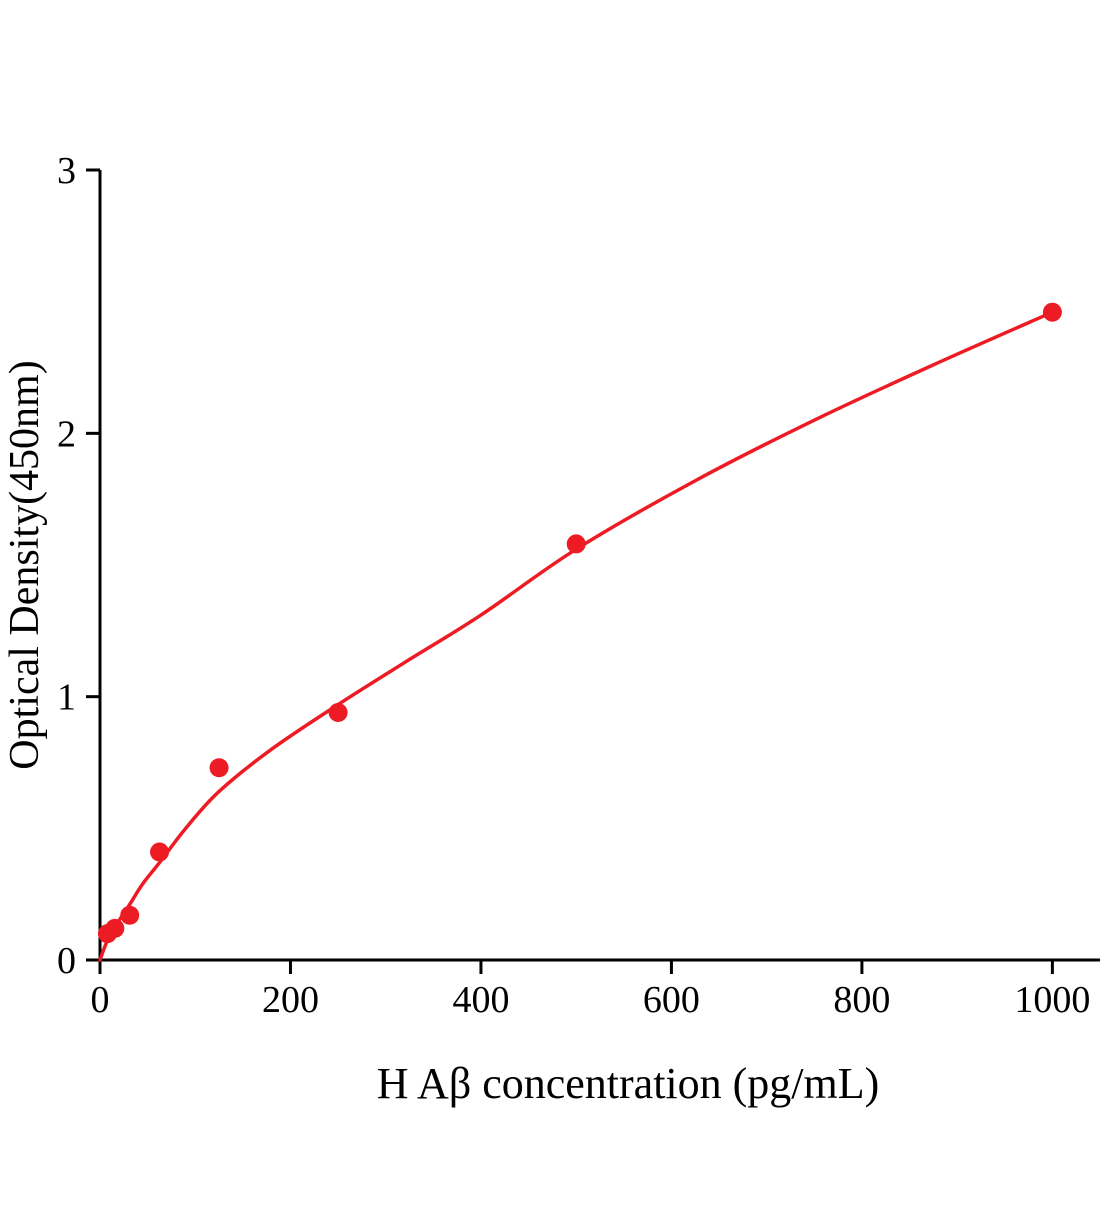 This screenshot has height=1205, width=1104. What do you see at coordinates (861, 1000) in the screenshot?
I see `x-tick-label: 800` at bounding box center [861, 1000].